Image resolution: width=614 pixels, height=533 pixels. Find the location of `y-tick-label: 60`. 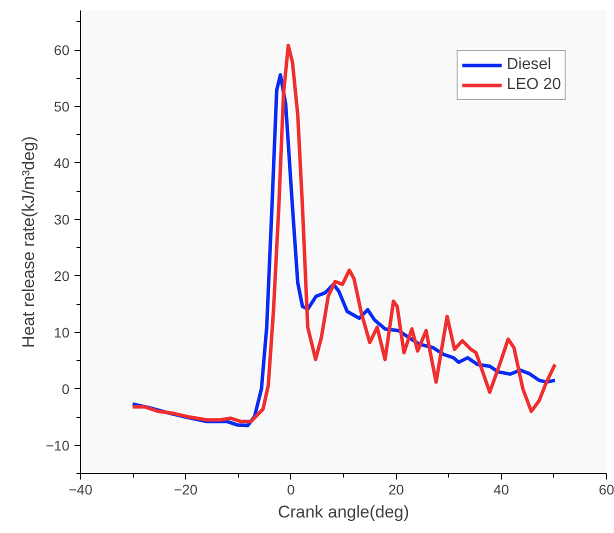

y-tick-label: 60 is located at coordinates (62, 50).